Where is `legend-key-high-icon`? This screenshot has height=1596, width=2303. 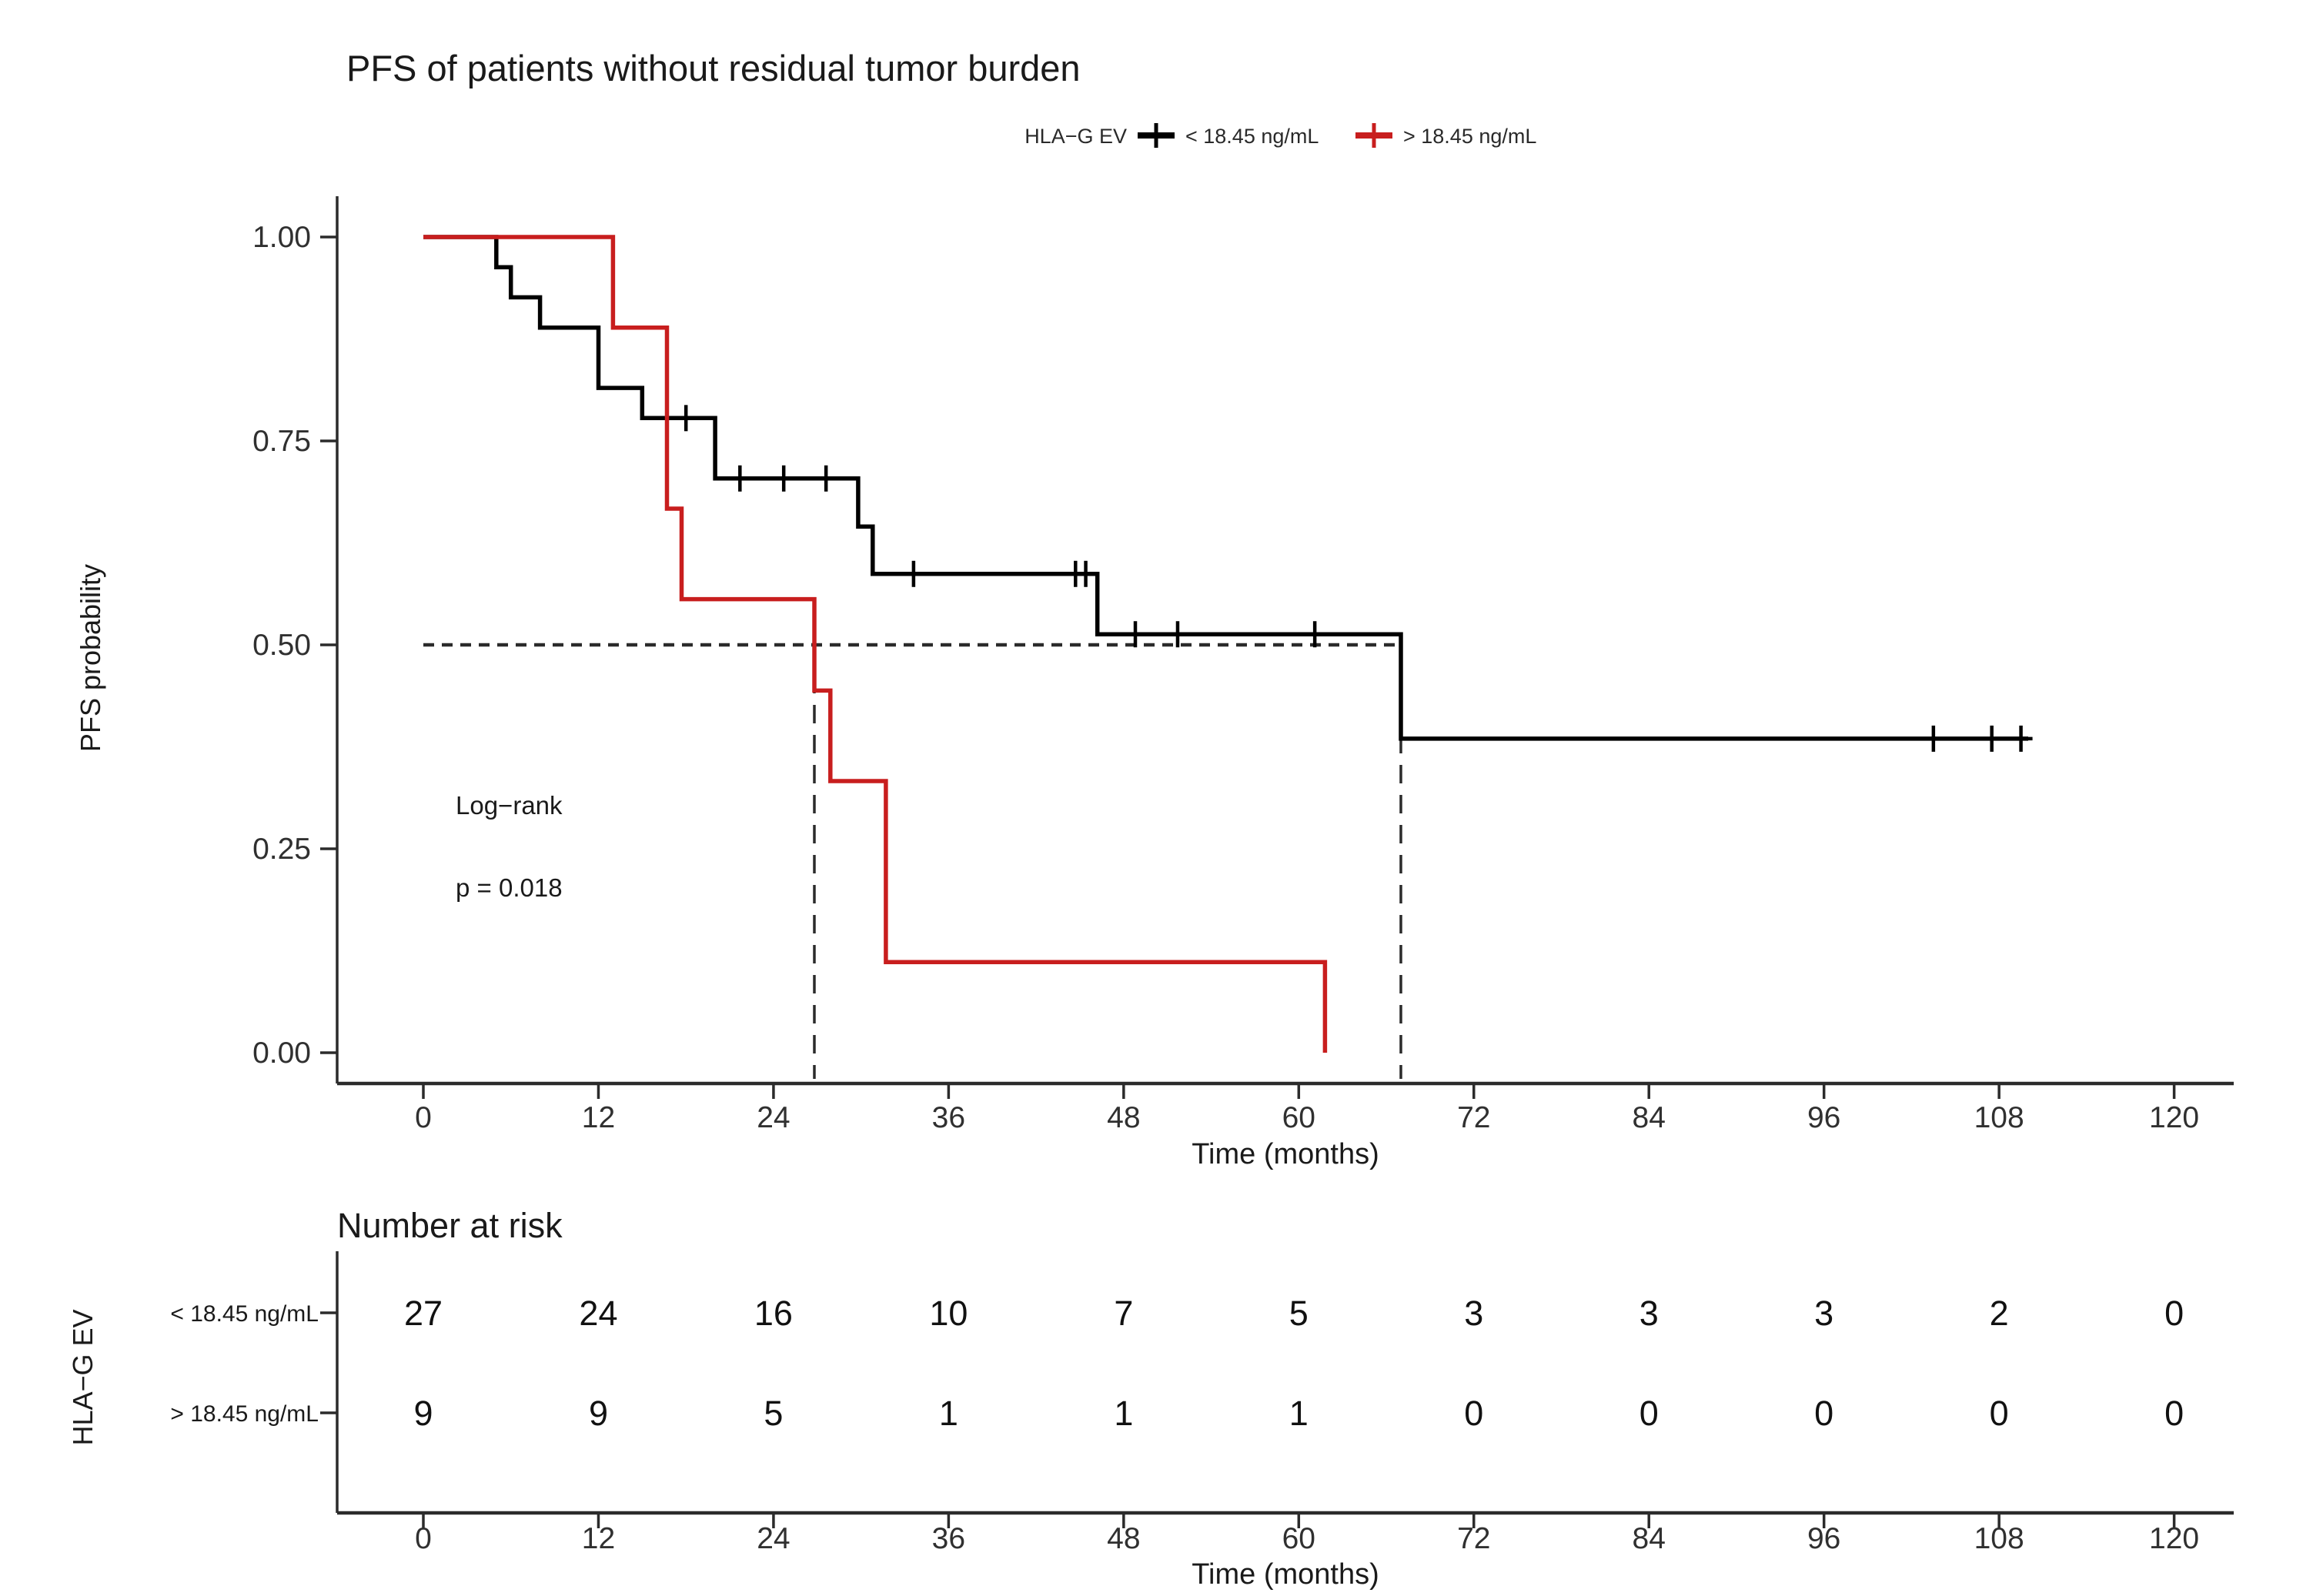
legend-key-high-icon is located at coordinates (1374, 135).